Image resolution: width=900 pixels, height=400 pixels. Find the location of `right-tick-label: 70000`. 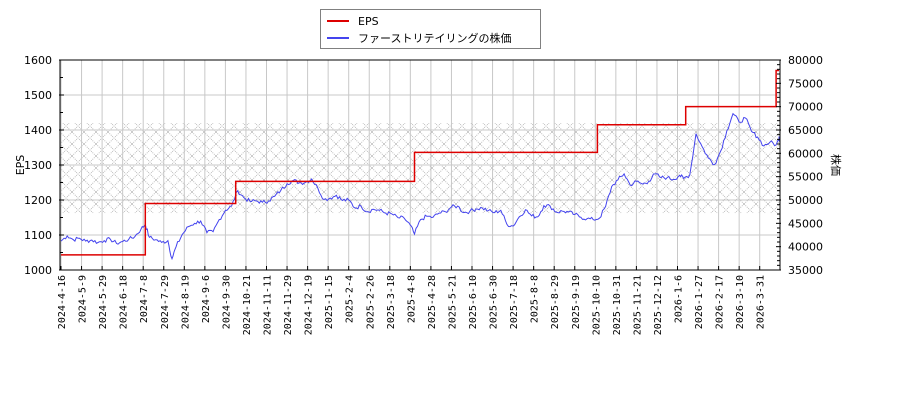

right-tick-label: 70000 is located at coordinates (805, 107).